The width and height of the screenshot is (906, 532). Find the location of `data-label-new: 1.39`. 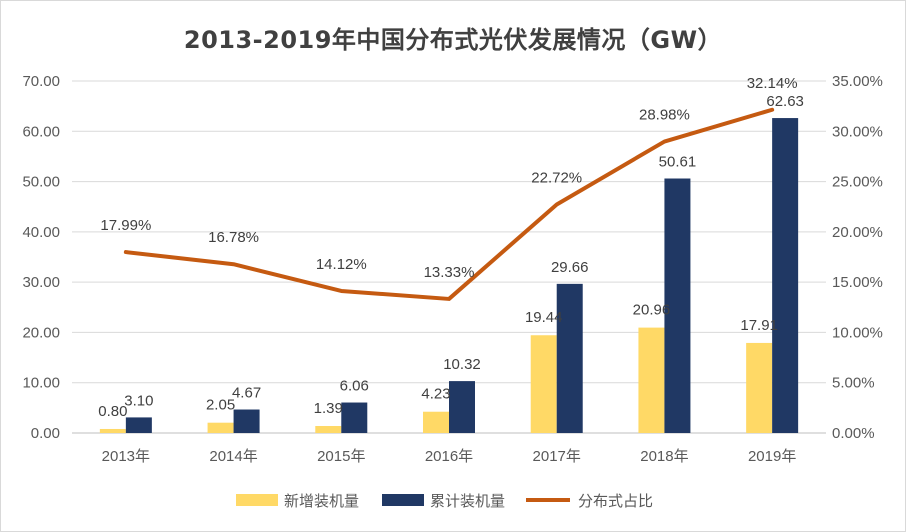

data-label-new: 1.39 is located at coordinates (328, 408).